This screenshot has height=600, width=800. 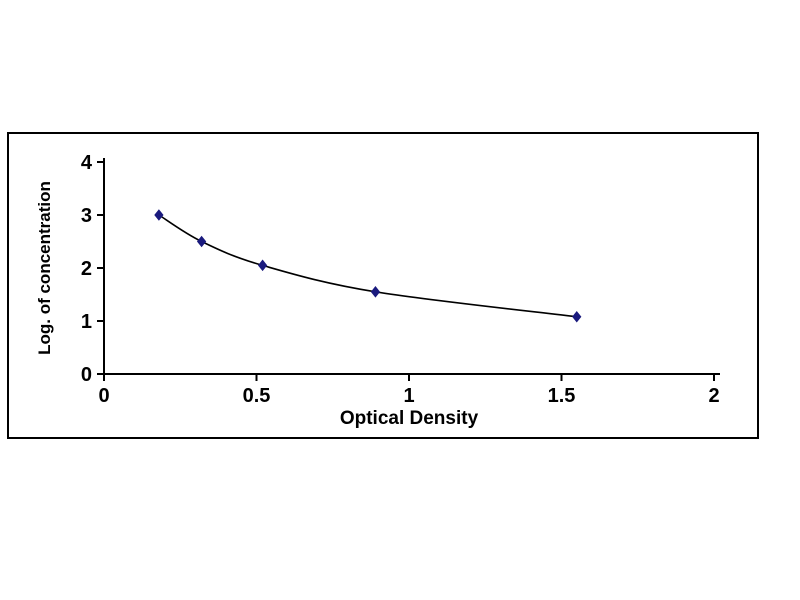 What do you see at coordinates (562, 396) in the screenshot?
I see `x-tick-label: 1.5` at bounding box center [562, 396].